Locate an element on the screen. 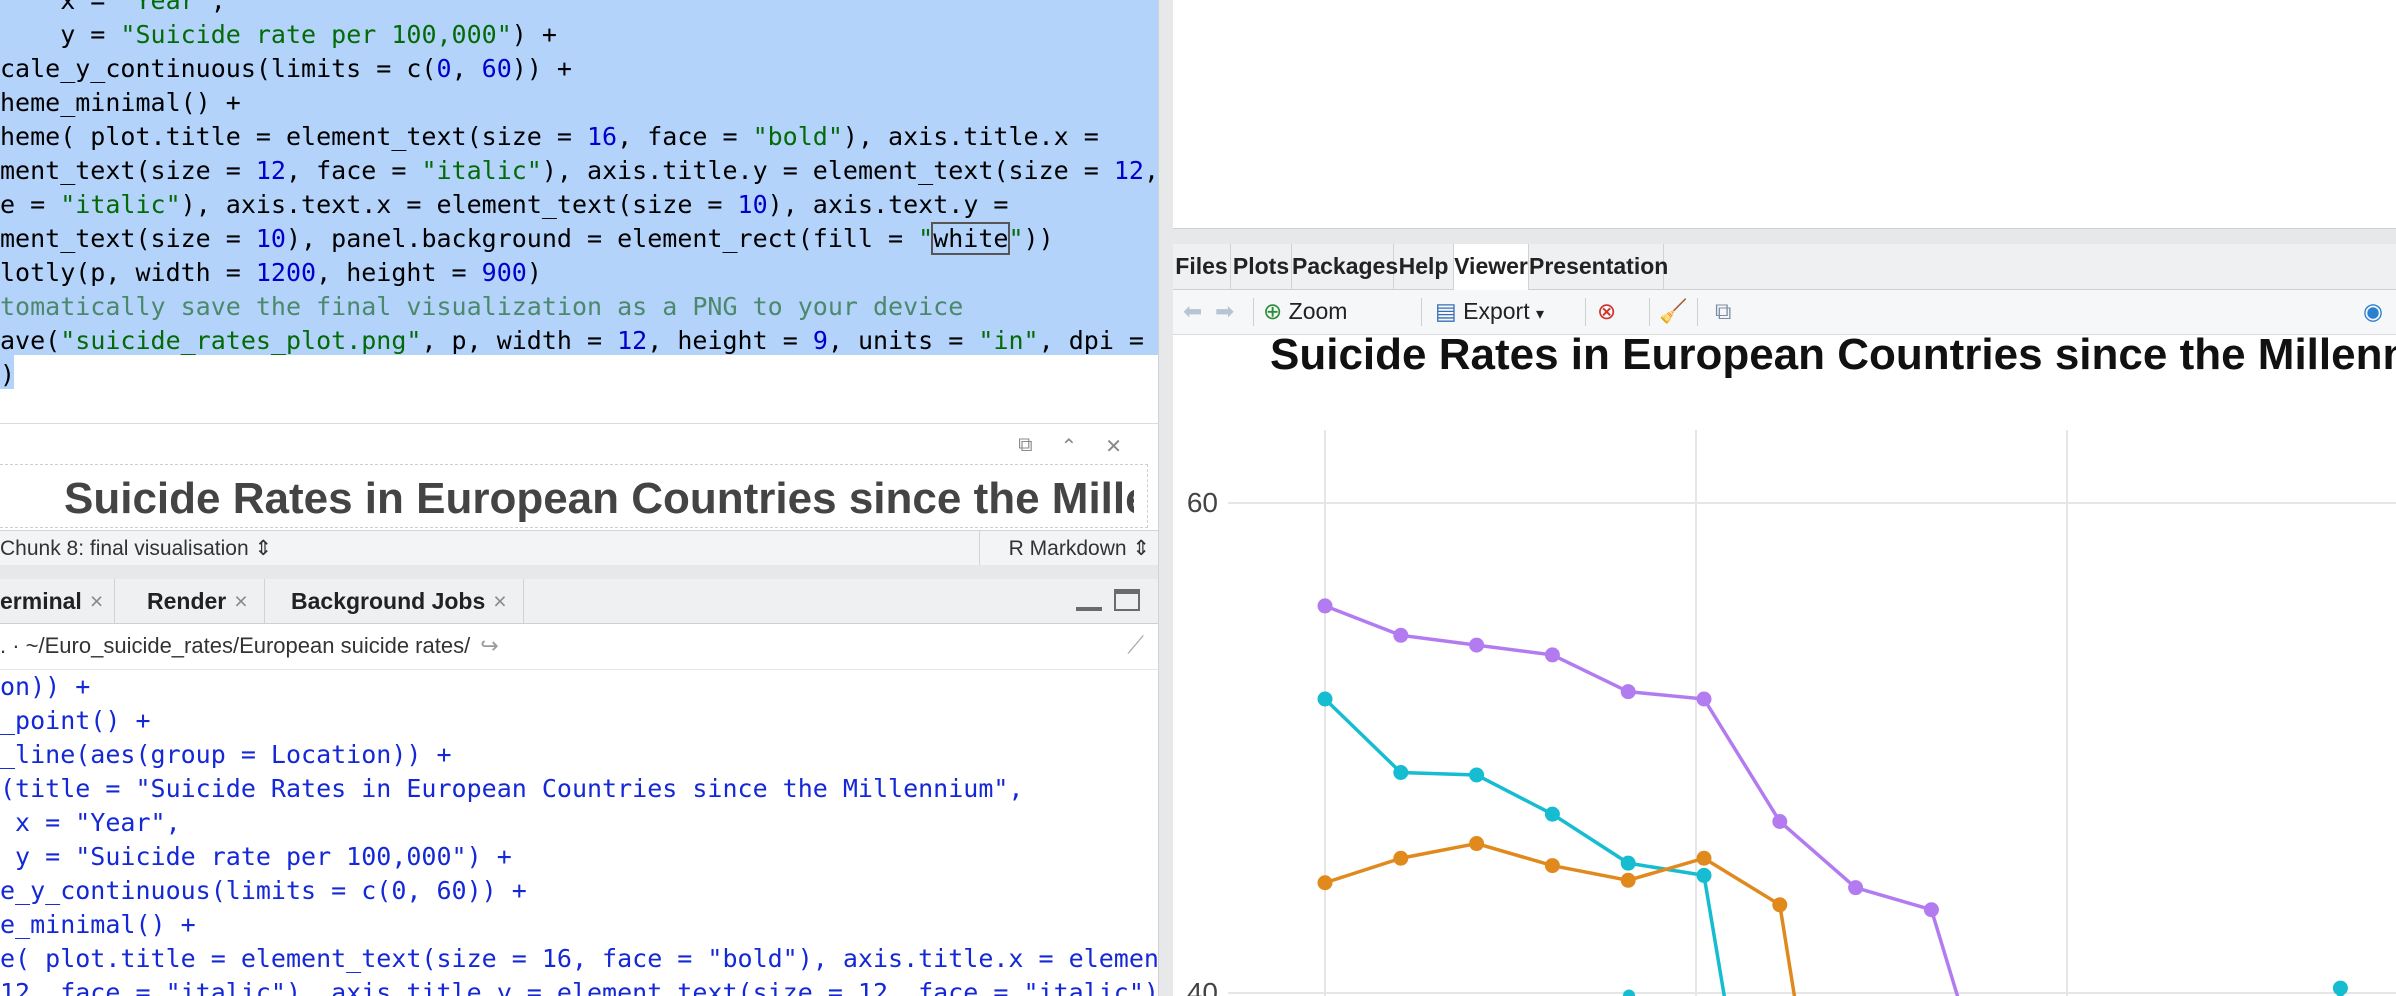  tab-label: Render is located at coordinates (187, 601).